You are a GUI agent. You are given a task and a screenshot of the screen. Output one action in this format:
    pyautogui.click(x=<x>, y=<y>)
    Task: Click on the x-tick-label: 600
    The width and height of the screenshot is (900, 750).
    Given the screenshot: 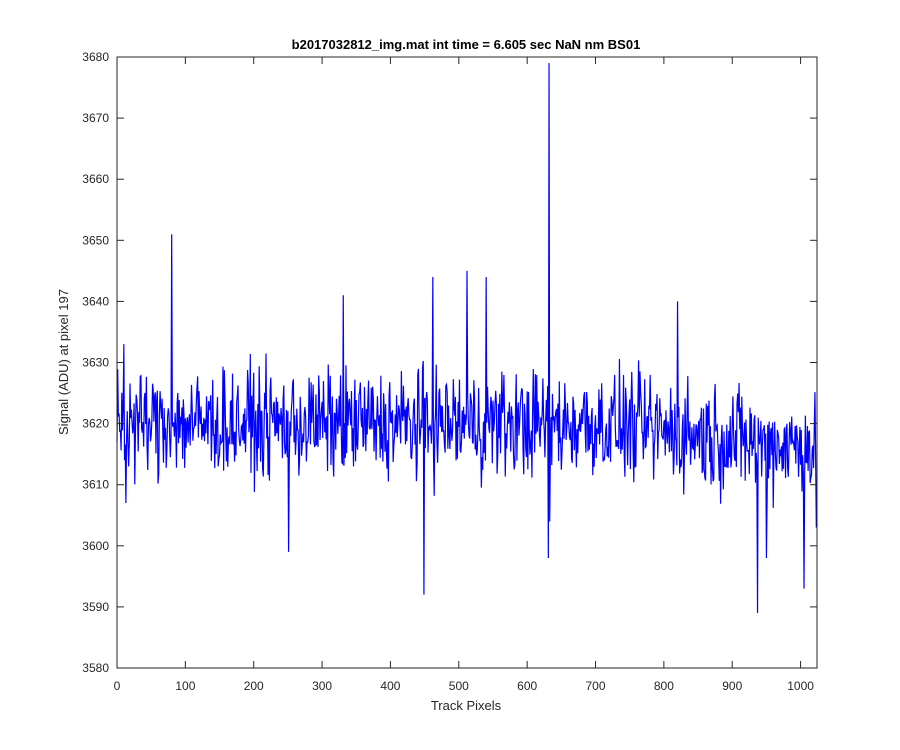 What is the action you would take?
    pyautogui.click(x=527, y=686)
    